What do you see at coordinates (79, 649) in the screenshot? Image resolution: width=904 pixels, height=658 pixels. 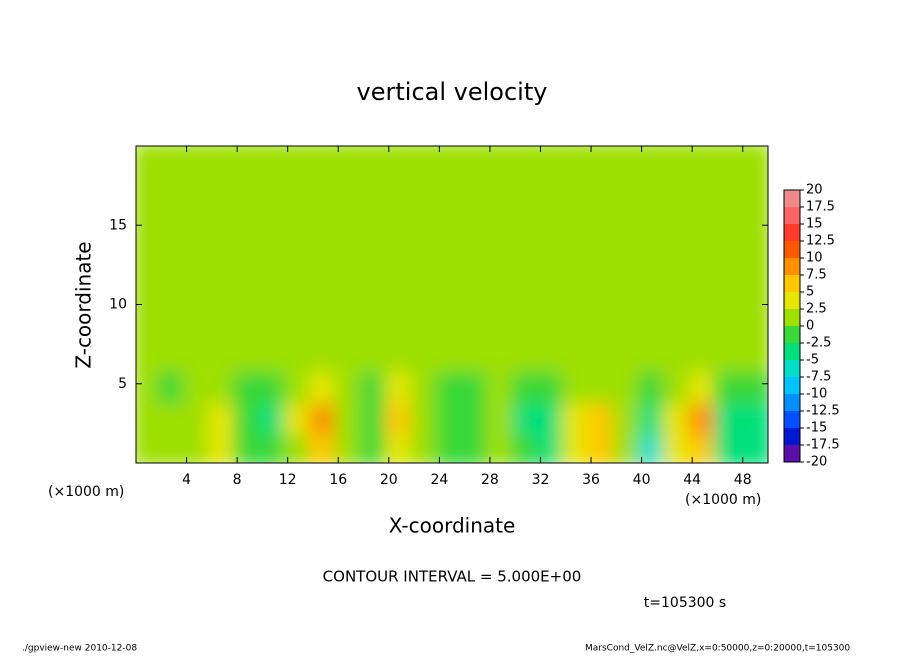 I see `footer-left: ./gpview-new 2010-12-08` at bounding box center [79, 649].